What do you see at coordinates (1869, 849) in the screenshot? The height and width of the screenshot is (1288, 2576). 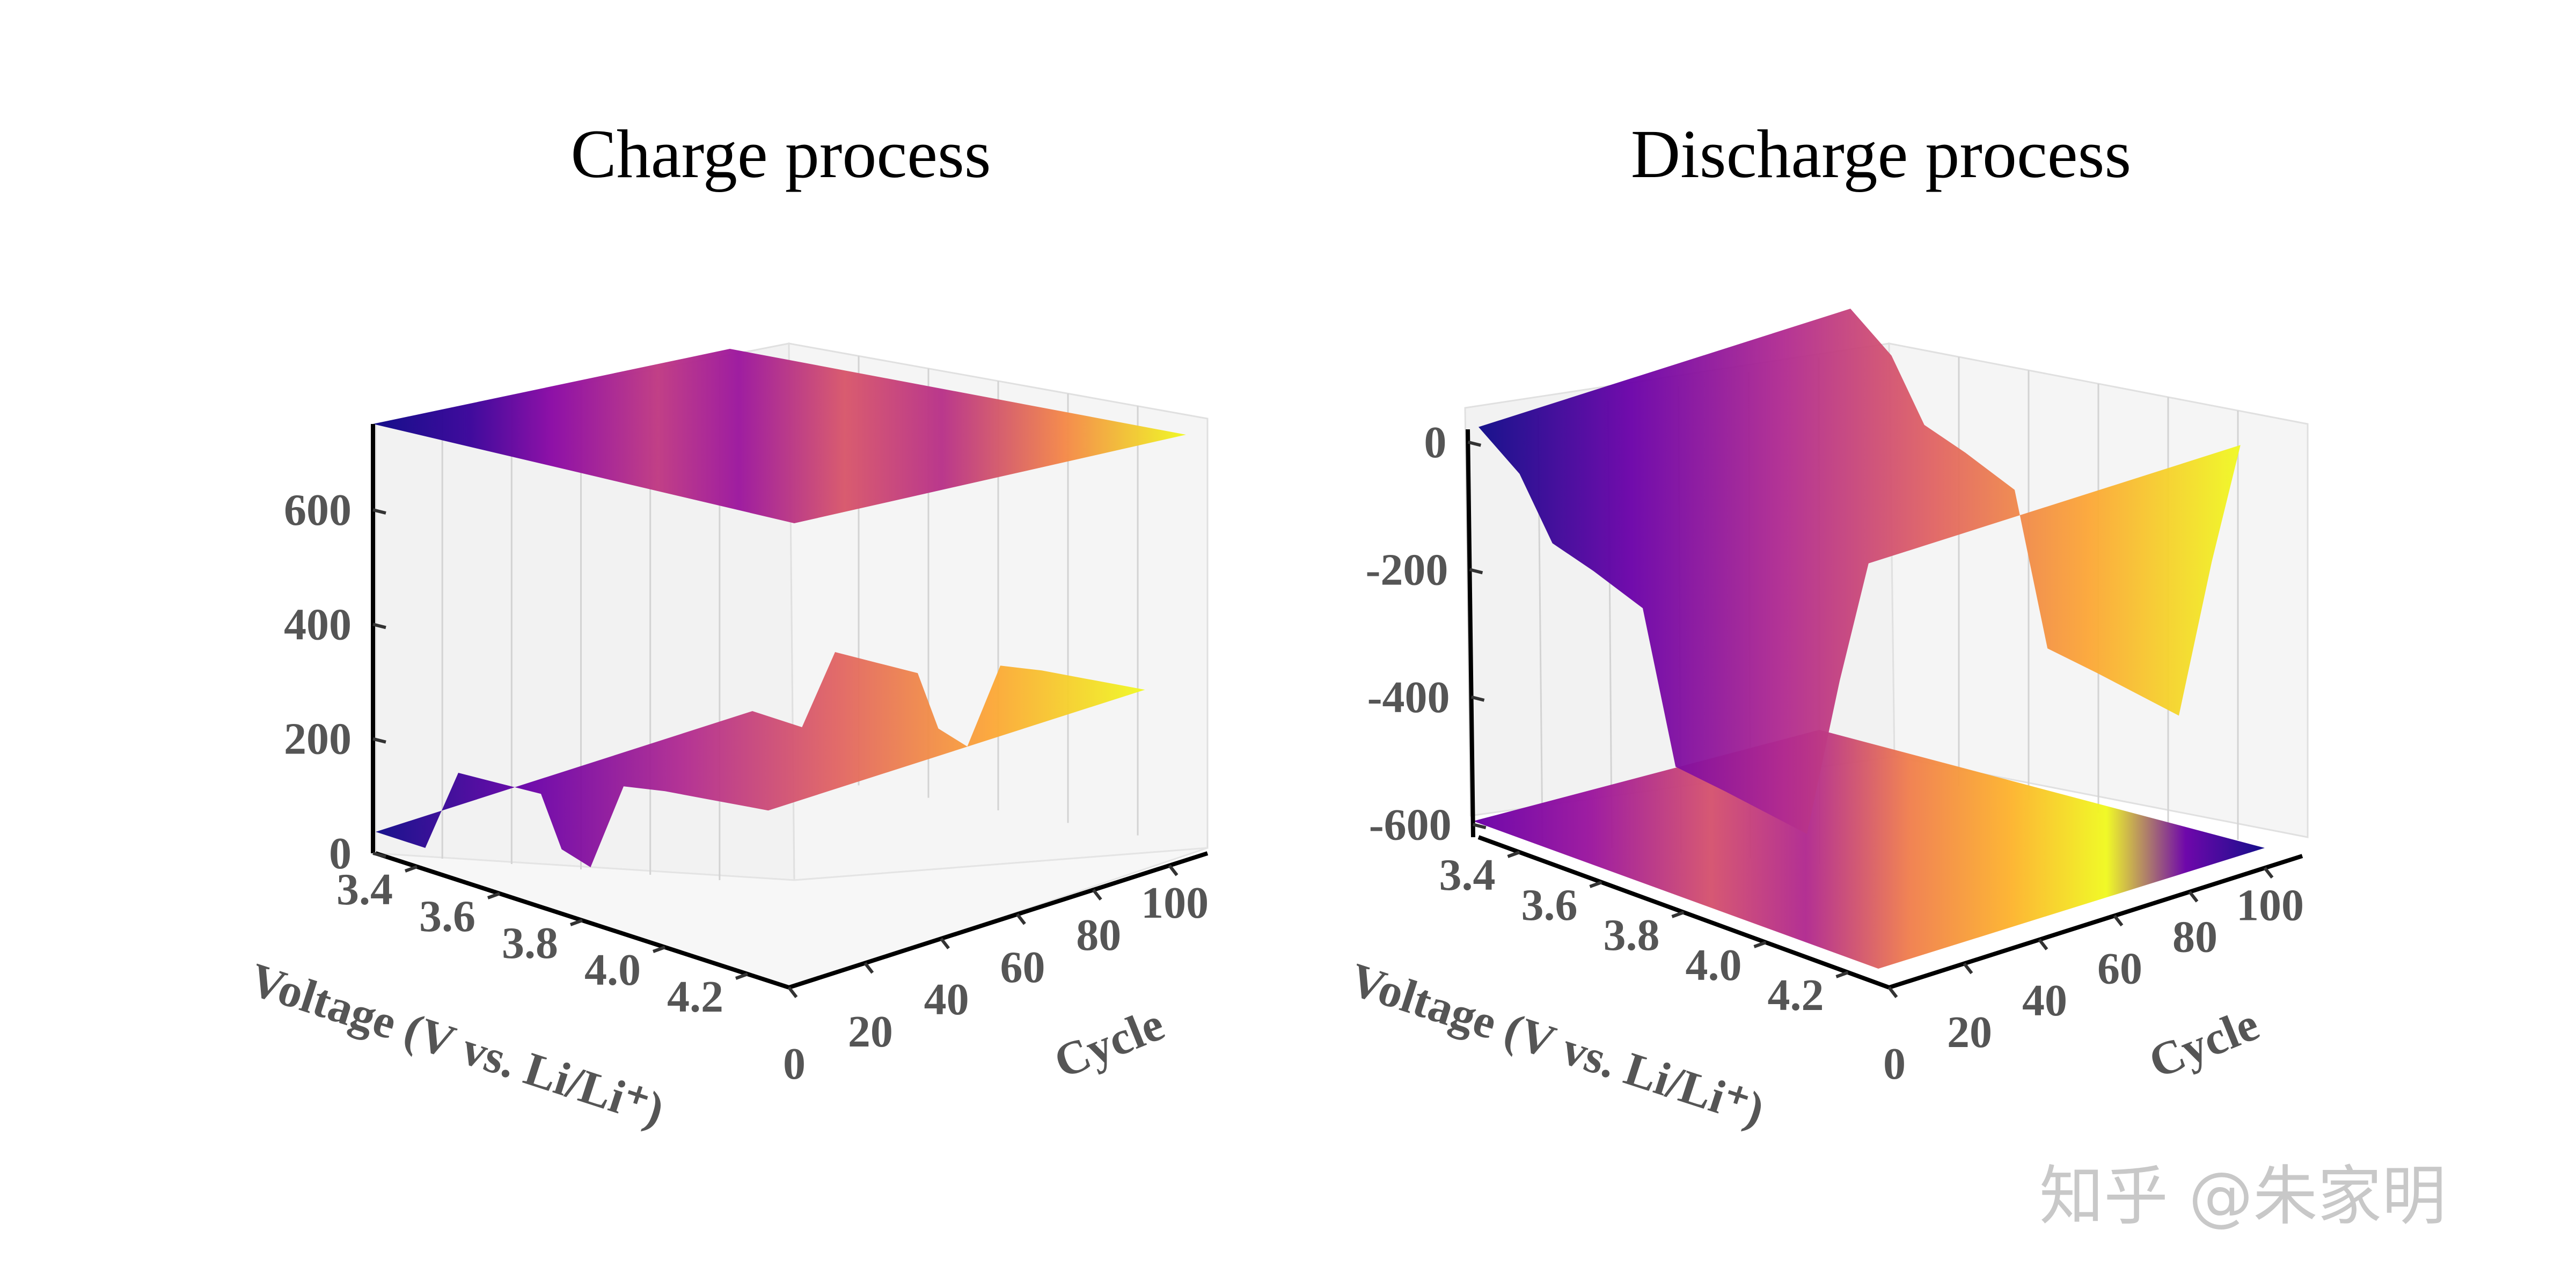 I see `bottom-projection-plane` at bounding box center [1869, 849].